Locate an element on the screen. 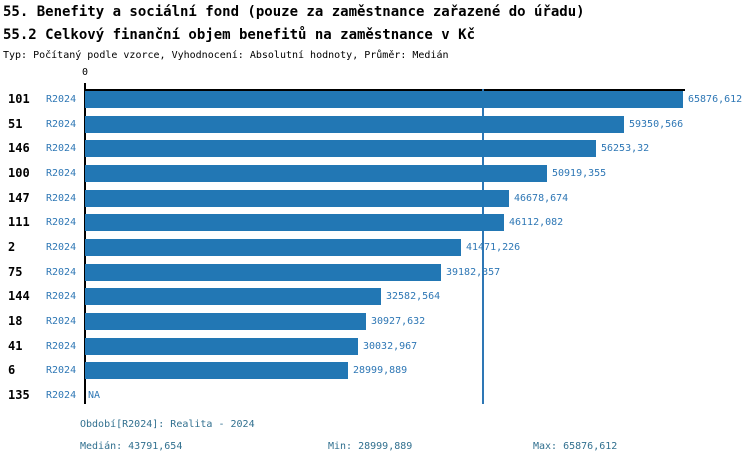 This screenshot has width=750, height=464. bar-value-label: 30032,967 is located at coordinates (390, 346).